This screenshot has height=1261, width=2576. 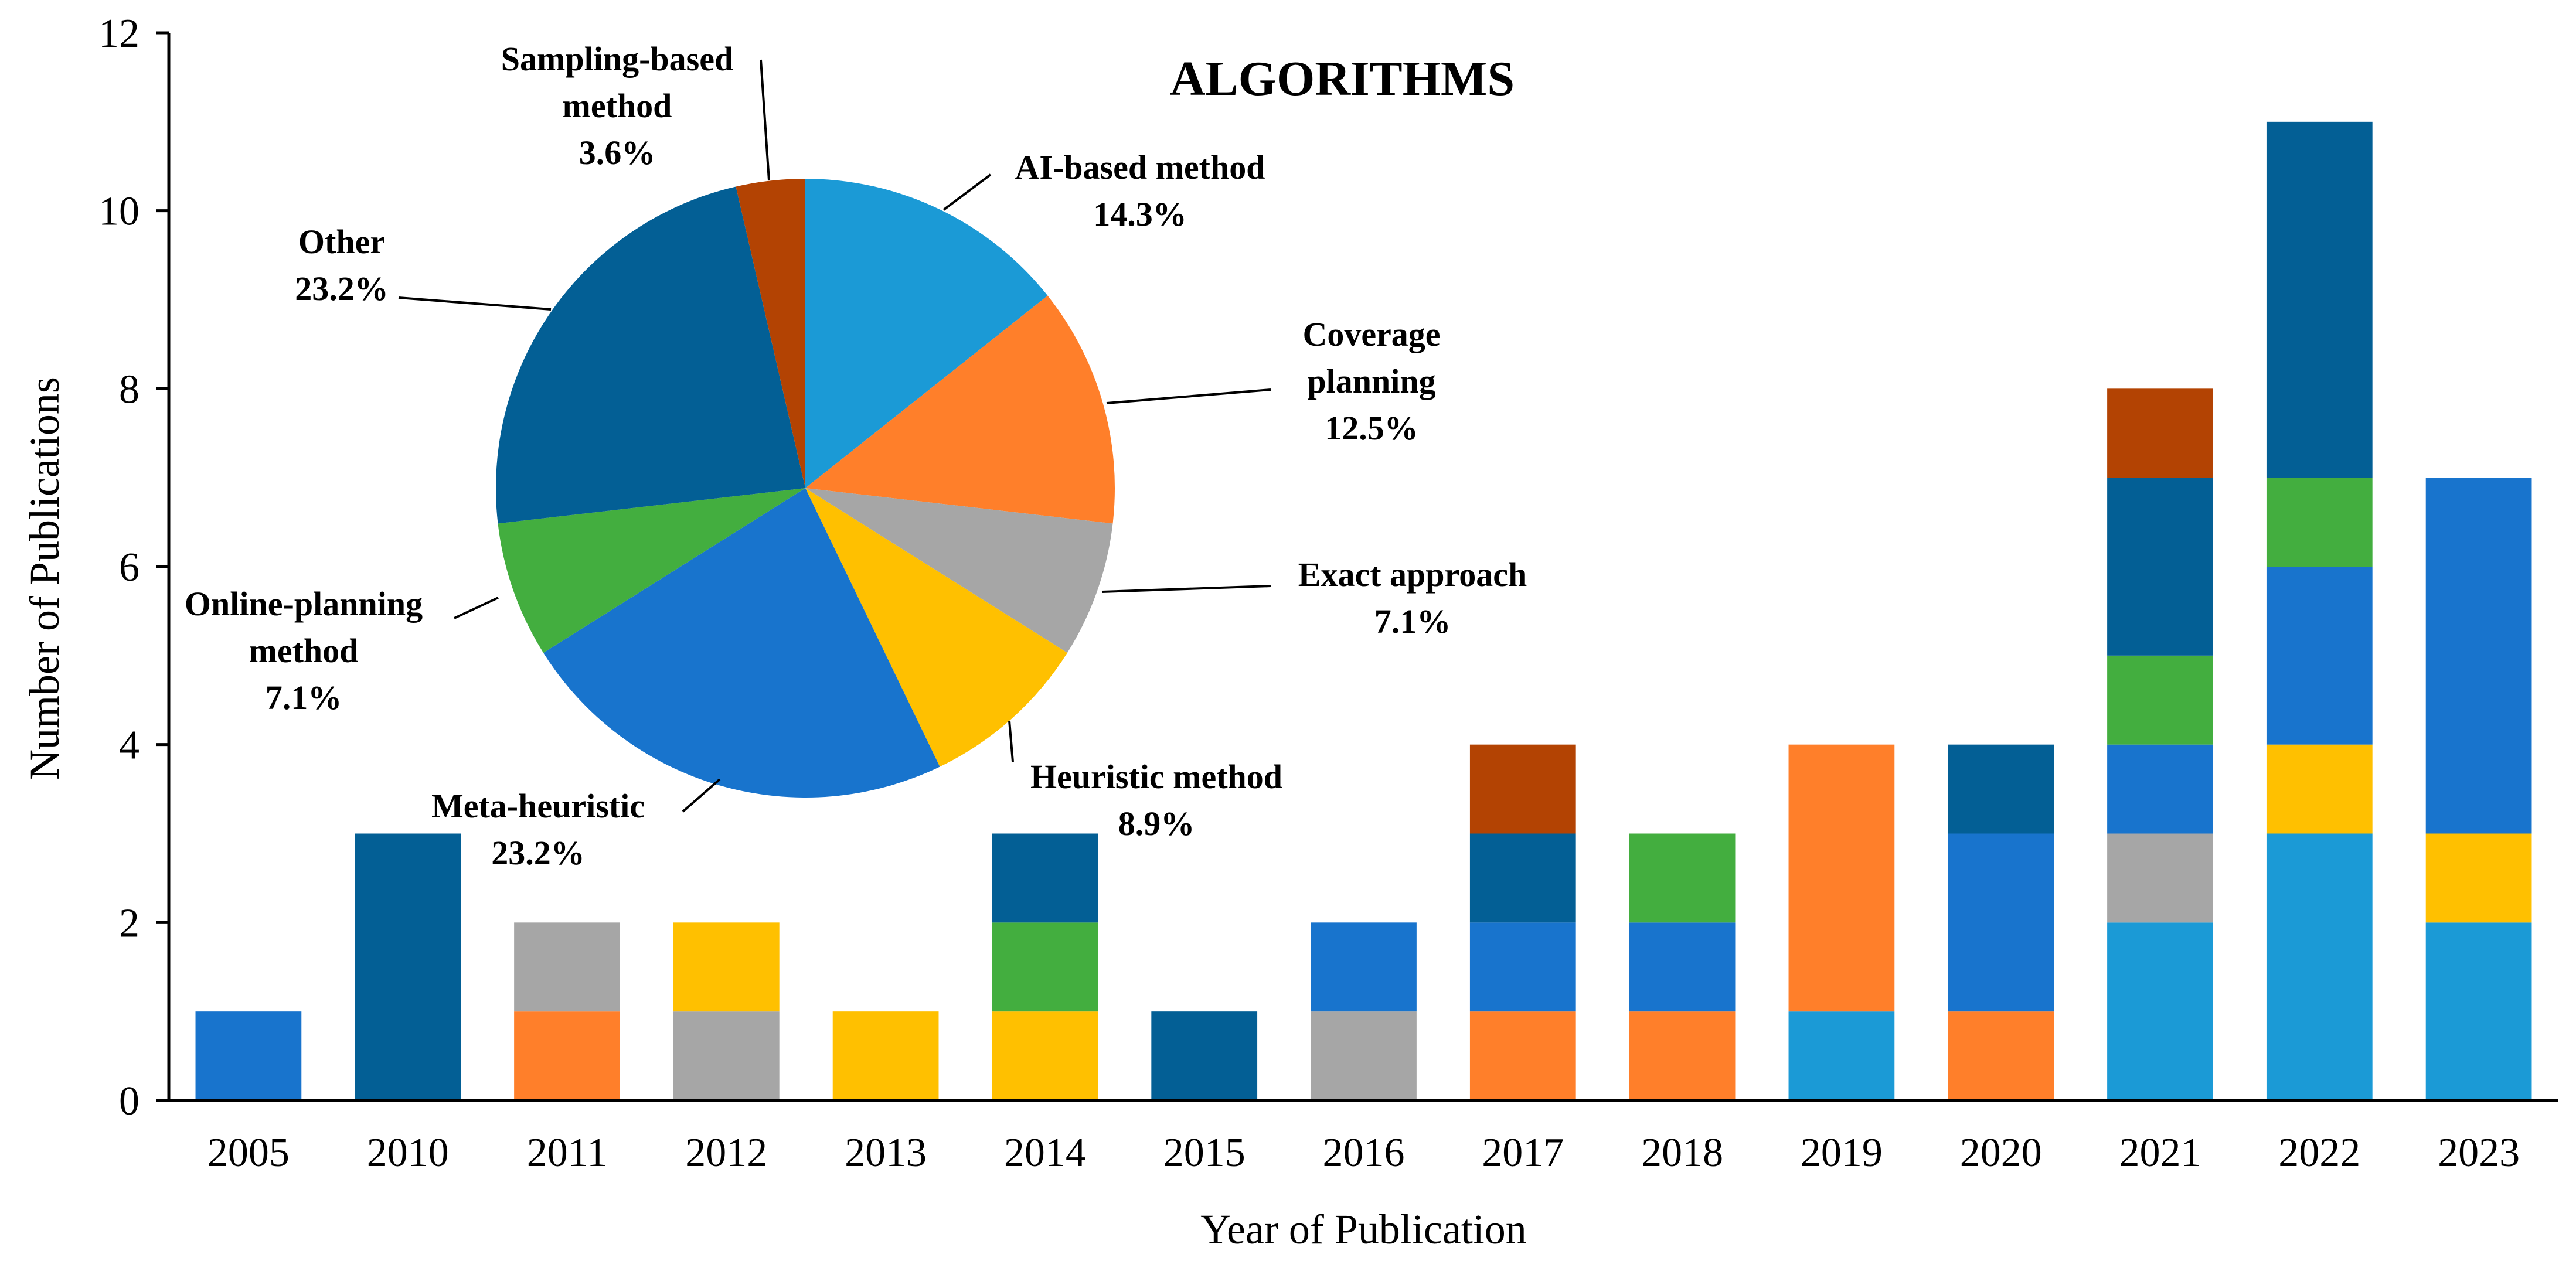 I want to click on bar-2022-ai, so click(x=2319, y=967).